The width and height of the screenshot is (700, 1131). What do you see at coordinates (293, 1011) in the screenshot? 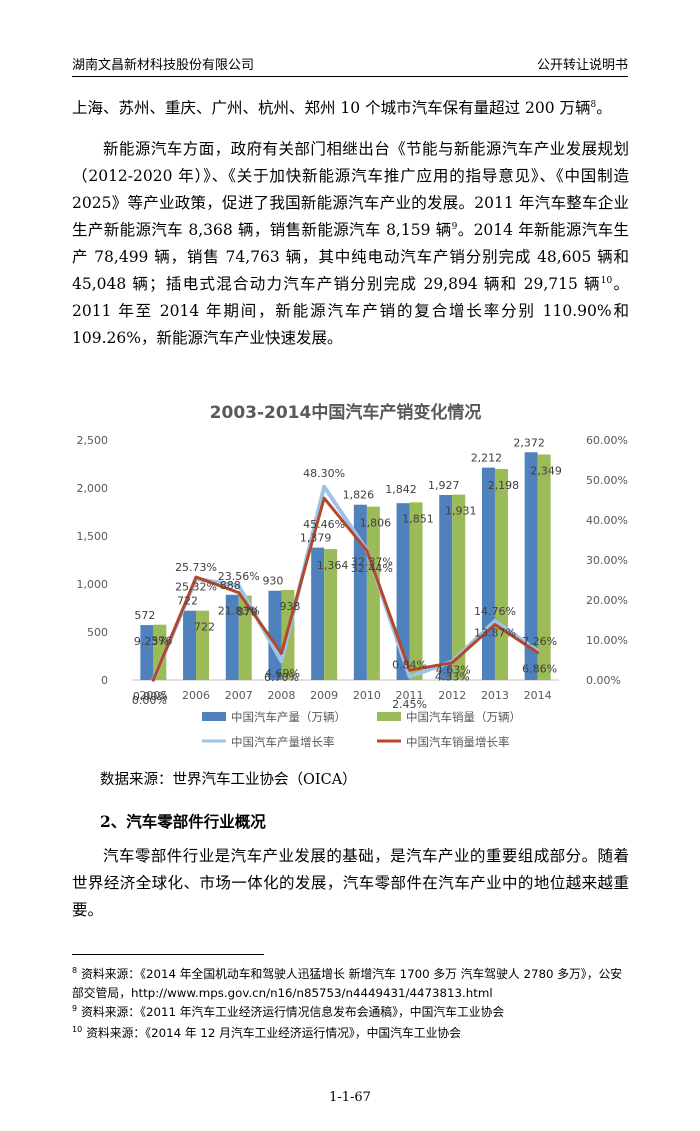
I see `footnote-9-text: 资料来源：《2011 年汽车工业经济运行情况信息发布会通稿》，中国汽车工业协会` at bounding box center [293, 1011].